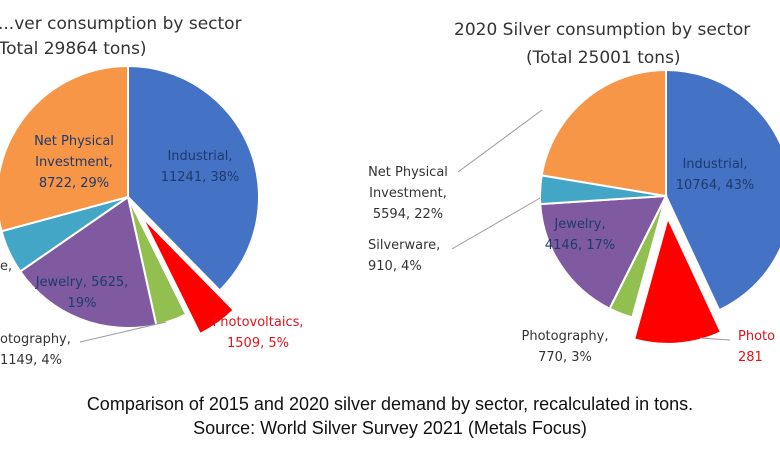 The height and width of the screenshot is (470, 780). I want to click on pie-2020-label-jewelry: Jewelry, 4146, 17%, so click(580, 235).